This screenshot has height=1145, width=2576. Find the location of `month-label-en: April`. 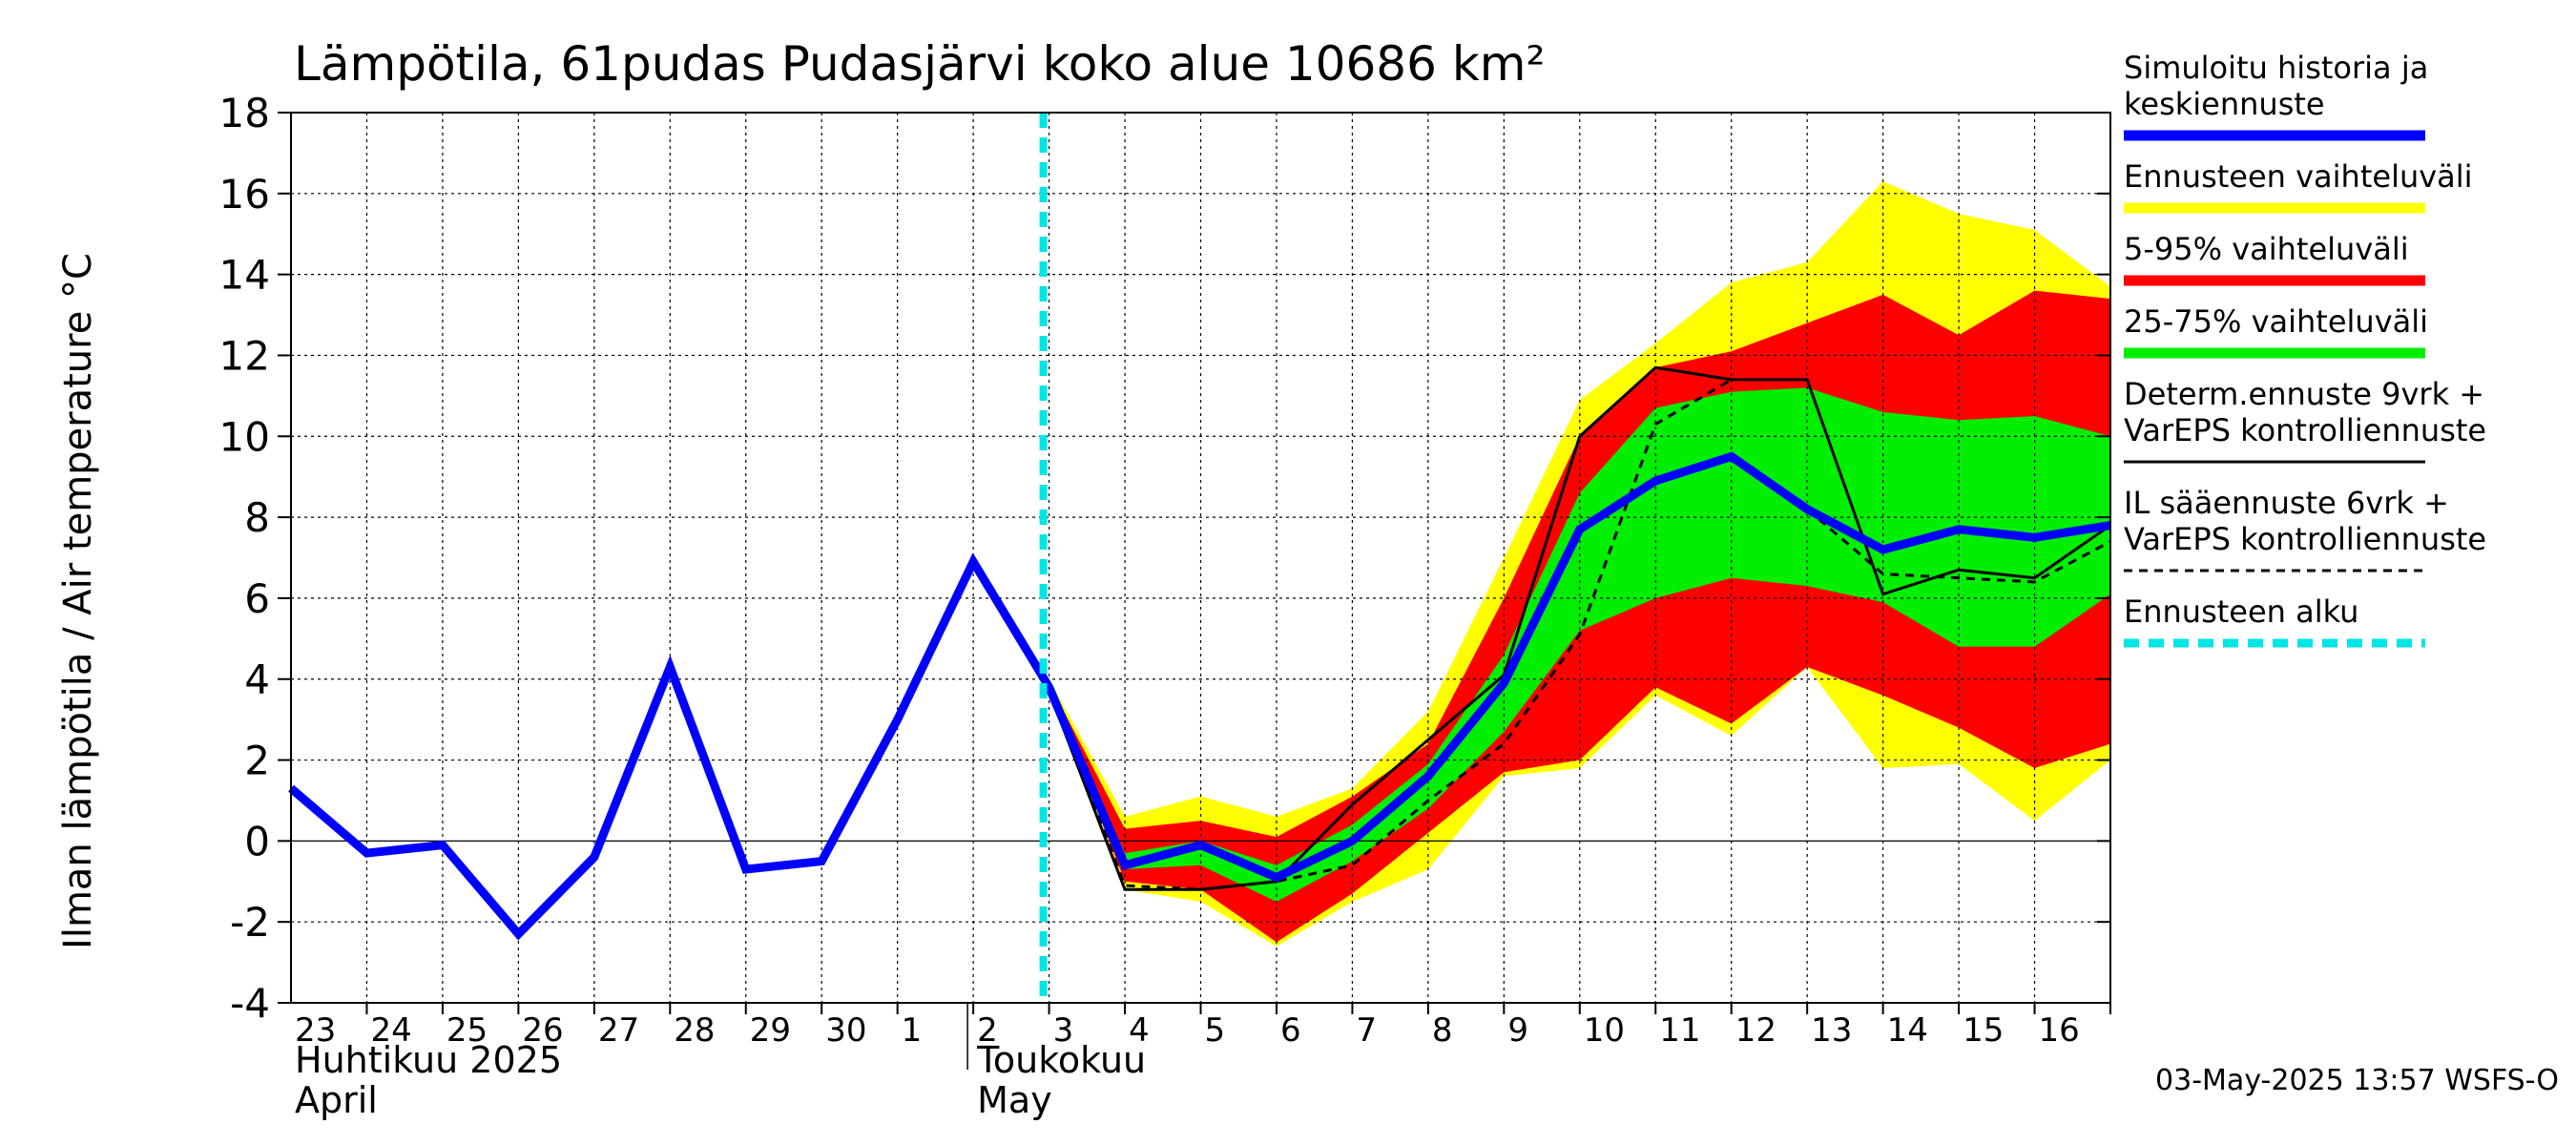

month-label-en: April is located at coordinates (336, 1100).